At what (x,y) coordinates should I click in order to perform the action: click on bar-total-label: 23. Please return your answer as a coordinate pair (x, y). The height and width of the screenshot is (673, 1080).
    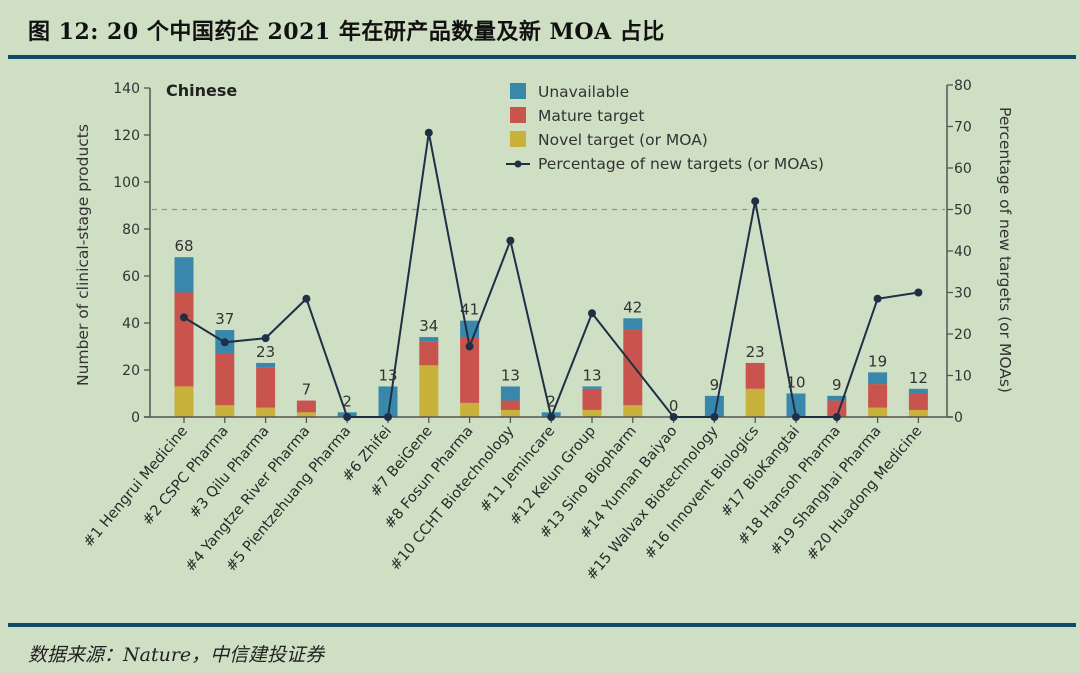
    Looking at the image, I should click on (265, 352).